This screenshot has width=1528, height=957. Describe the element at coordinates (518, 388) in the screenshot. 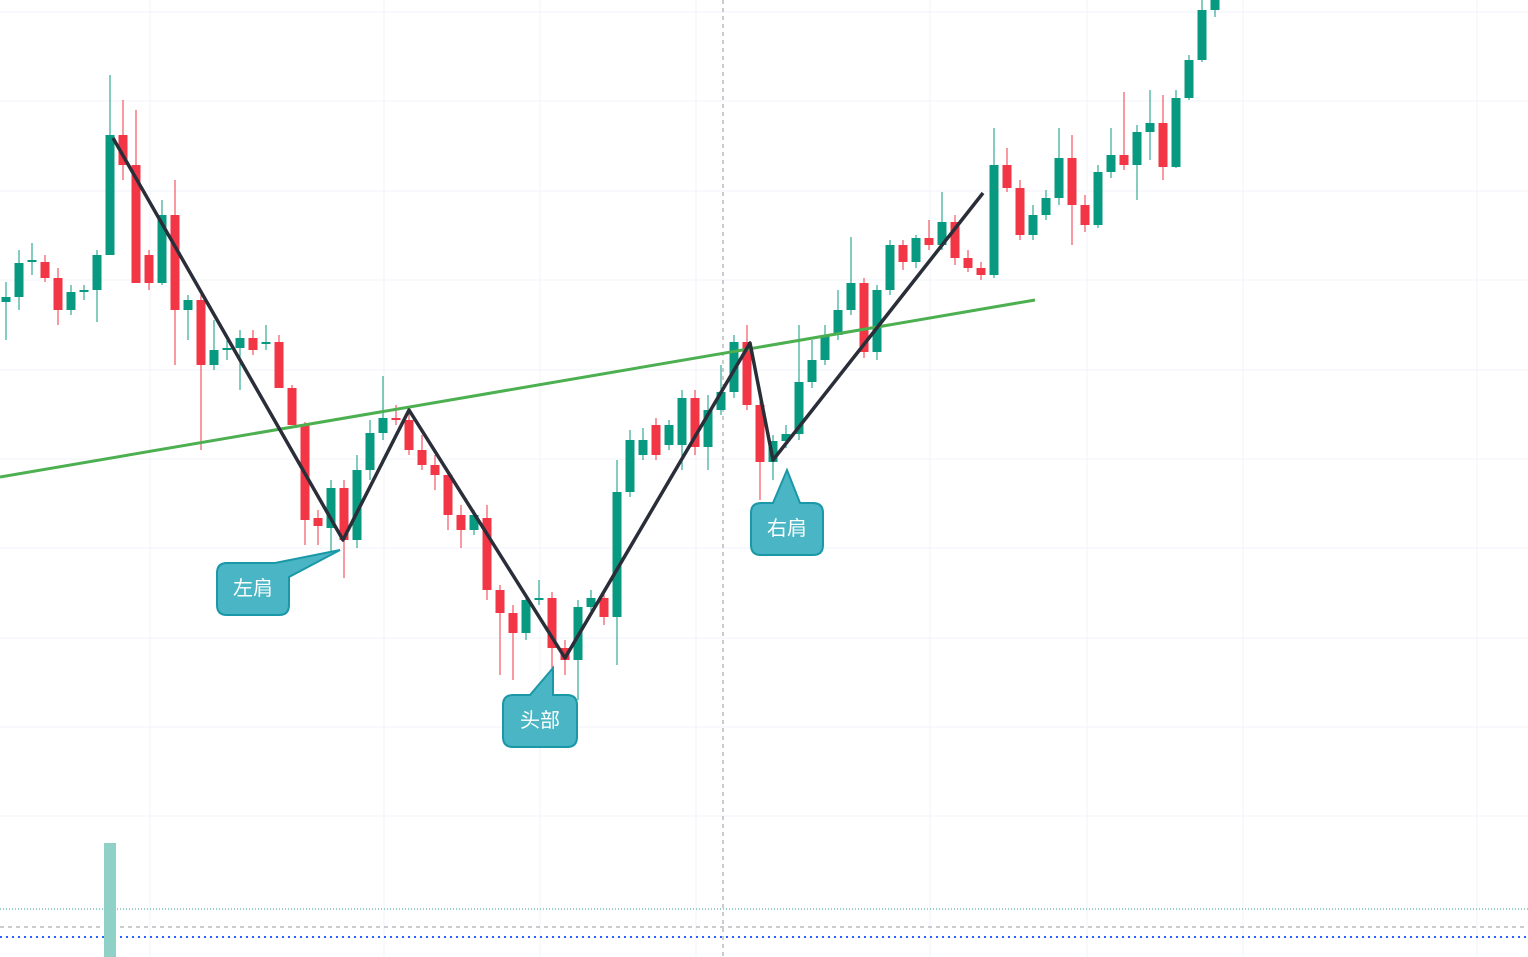

I see `neckline` at that location.